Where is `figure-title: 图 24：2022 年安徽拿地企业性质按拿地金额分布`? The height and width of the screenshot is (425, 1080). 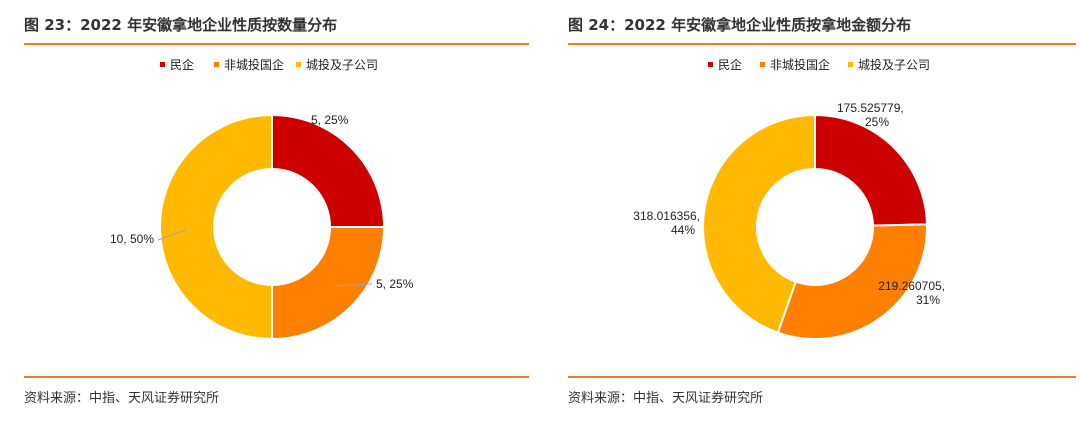 figure-title: 图 24：2022 年安徽拿地企业性质按拿地金额分布 is located at coordinates (740, 25).